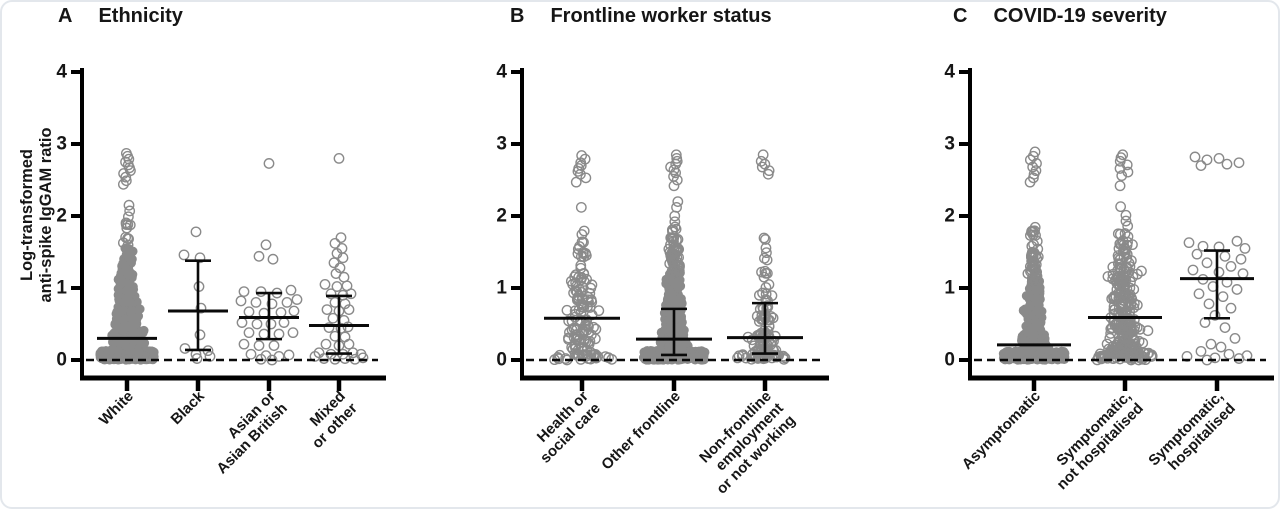  What do you see at coordinates (960, 16) in the screenshot?
I see `panel-c-letter: C` at bounding box center [960, 16].